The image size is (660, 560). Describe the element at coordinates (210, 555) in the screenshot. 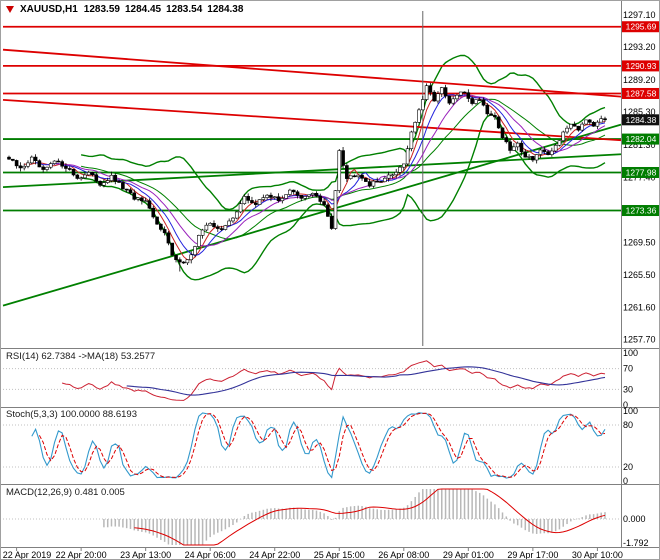

I see `time-tick-label: 24 Apr 06:00` at that location.